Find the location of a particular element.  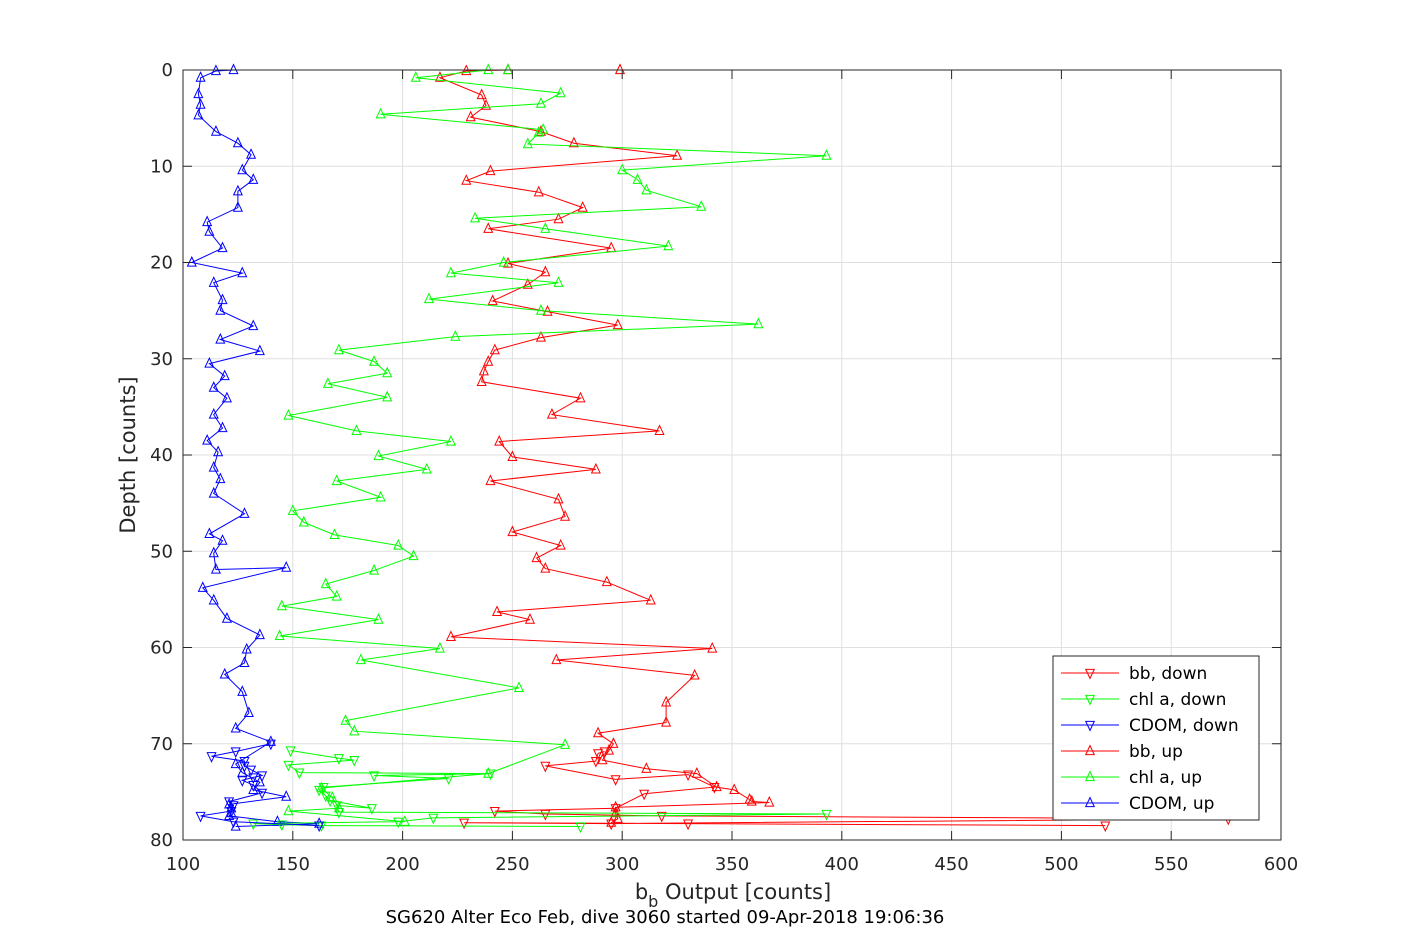

x-tick-label: 600 is located at coordinates (1281, 864).